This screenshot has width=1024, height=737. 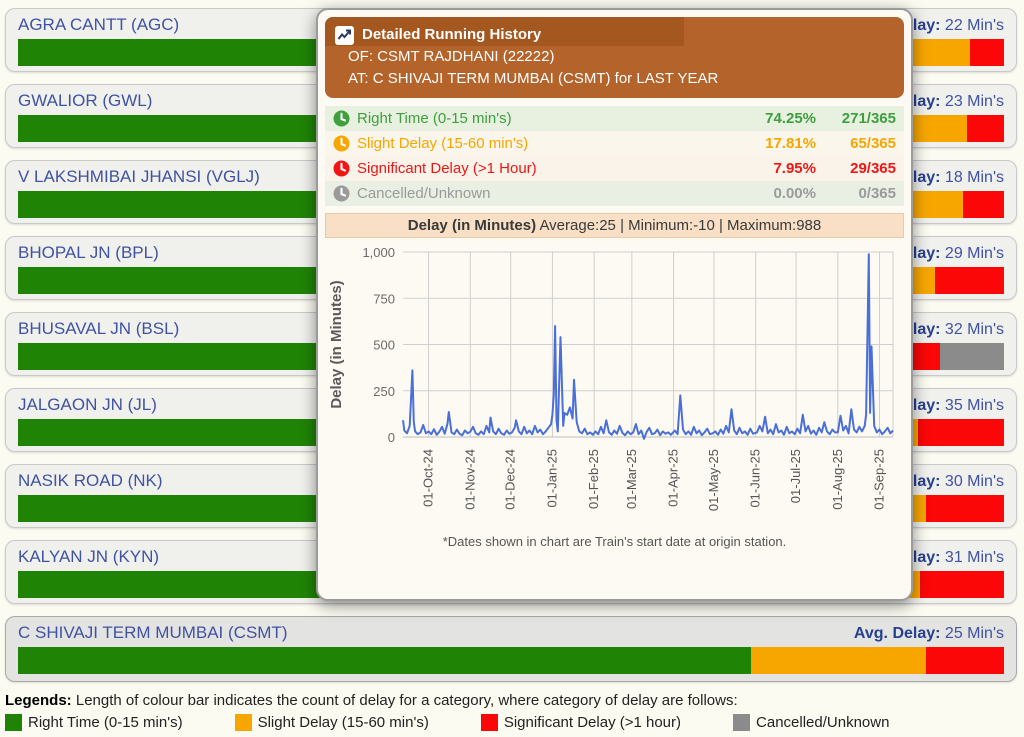 I want to click on stat-count: 0/365, so click(x=877, y=193).